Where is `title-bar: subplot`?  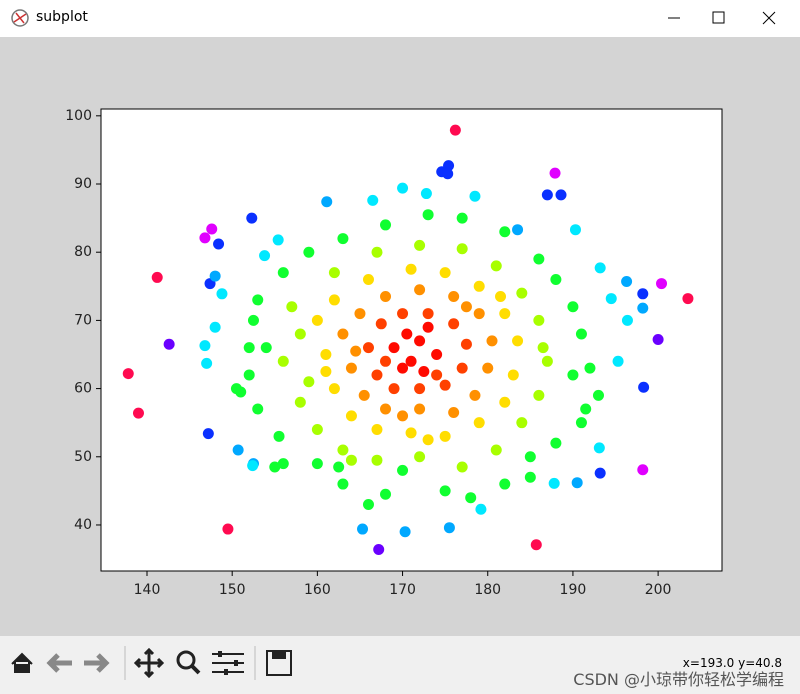 title-bar: subplot is located at coordinates (400, 18).